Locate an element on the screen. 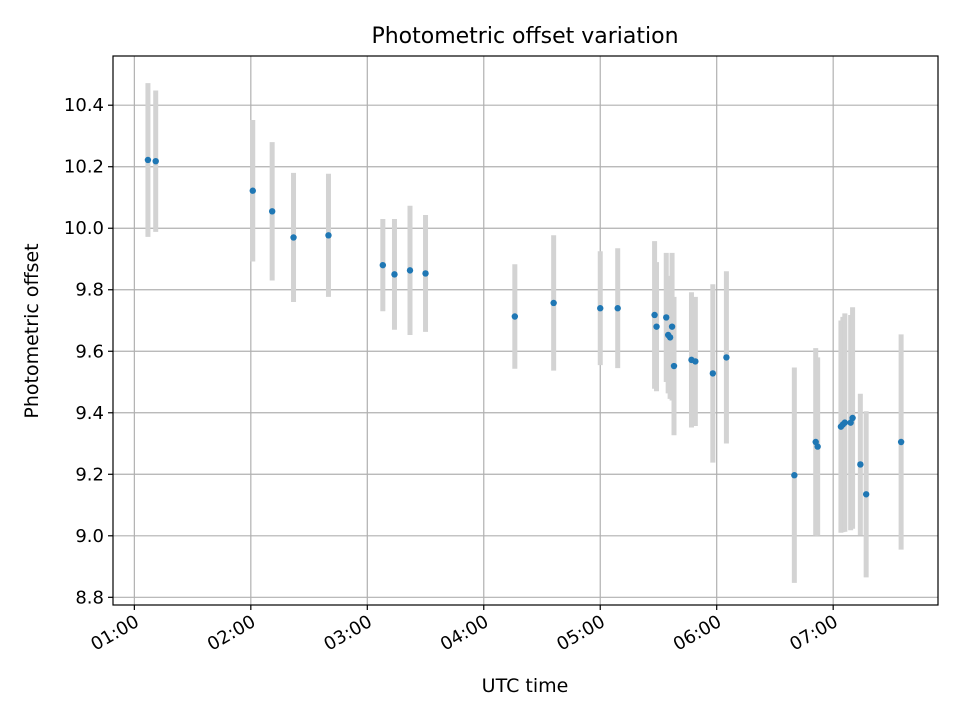 This screenshot has height=720, width=960. x-tick-label: 01:00 is located at coordinates (114, 633).